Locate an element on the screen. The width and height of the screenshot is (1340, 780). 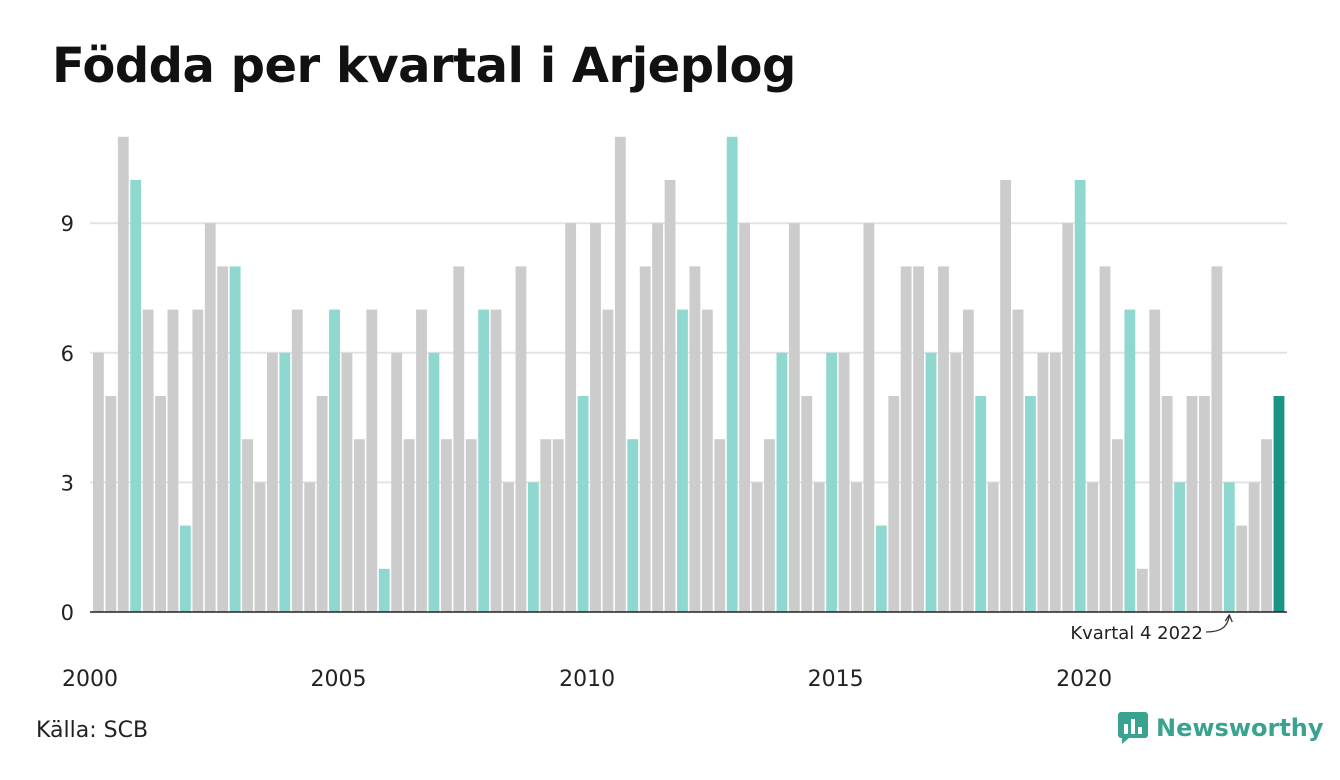
chart-title: Födda per kvartal i Arjeplog is located at coordinates (424, 66).